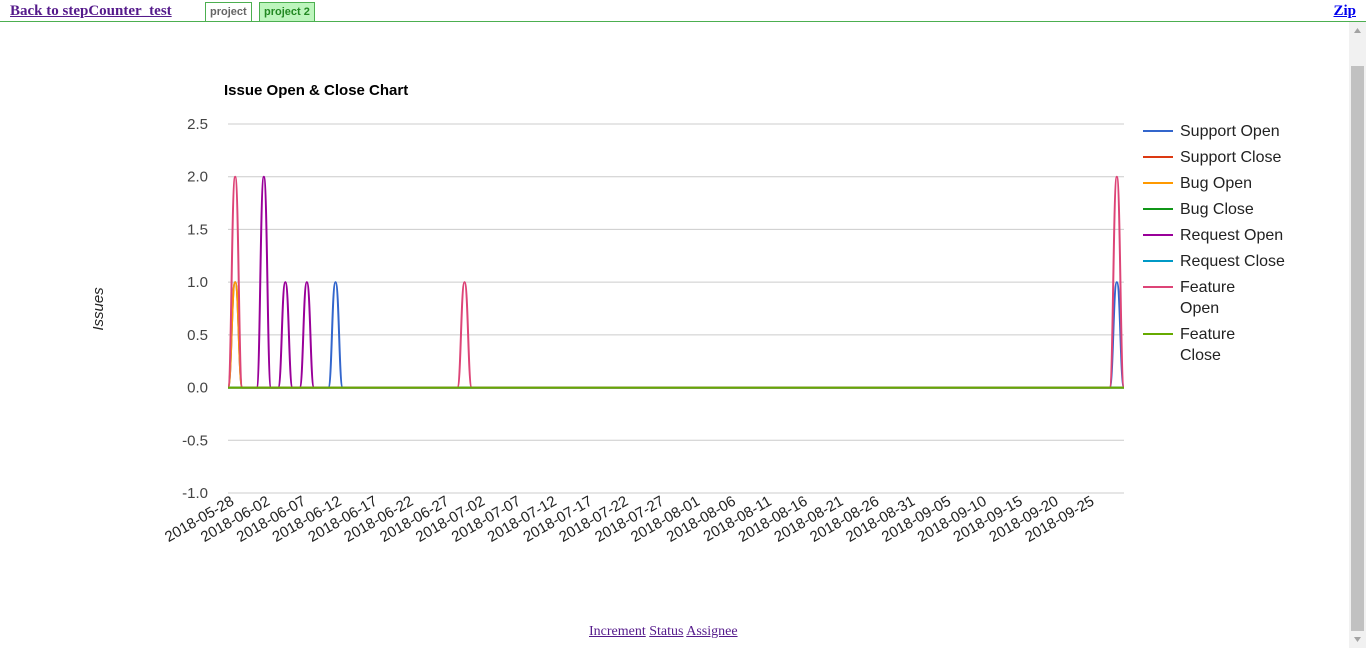 Image resolution: width=1366 pixels, height=648 pixels. I want to click on legend-label: Bug Close, so click(1217, 209).